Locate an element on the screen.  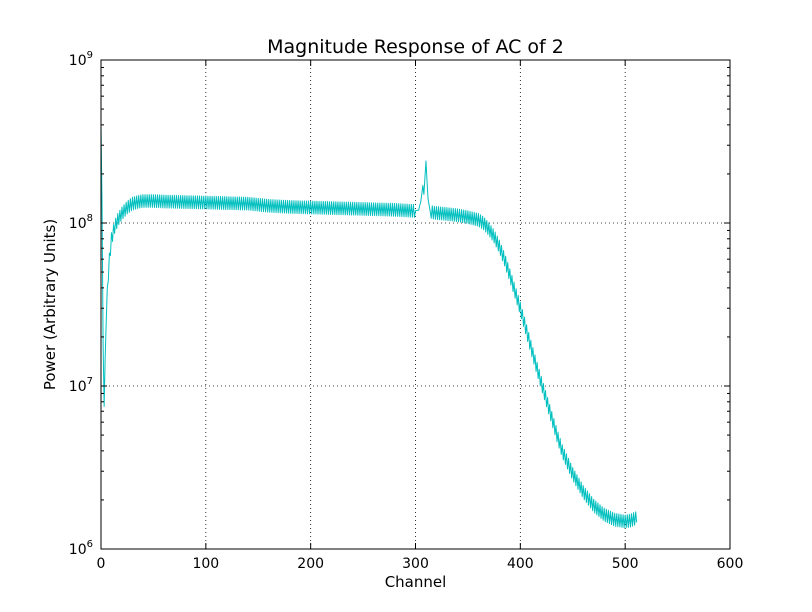
y-tick-label: 10⁸ is located at coordinates (81, 222).